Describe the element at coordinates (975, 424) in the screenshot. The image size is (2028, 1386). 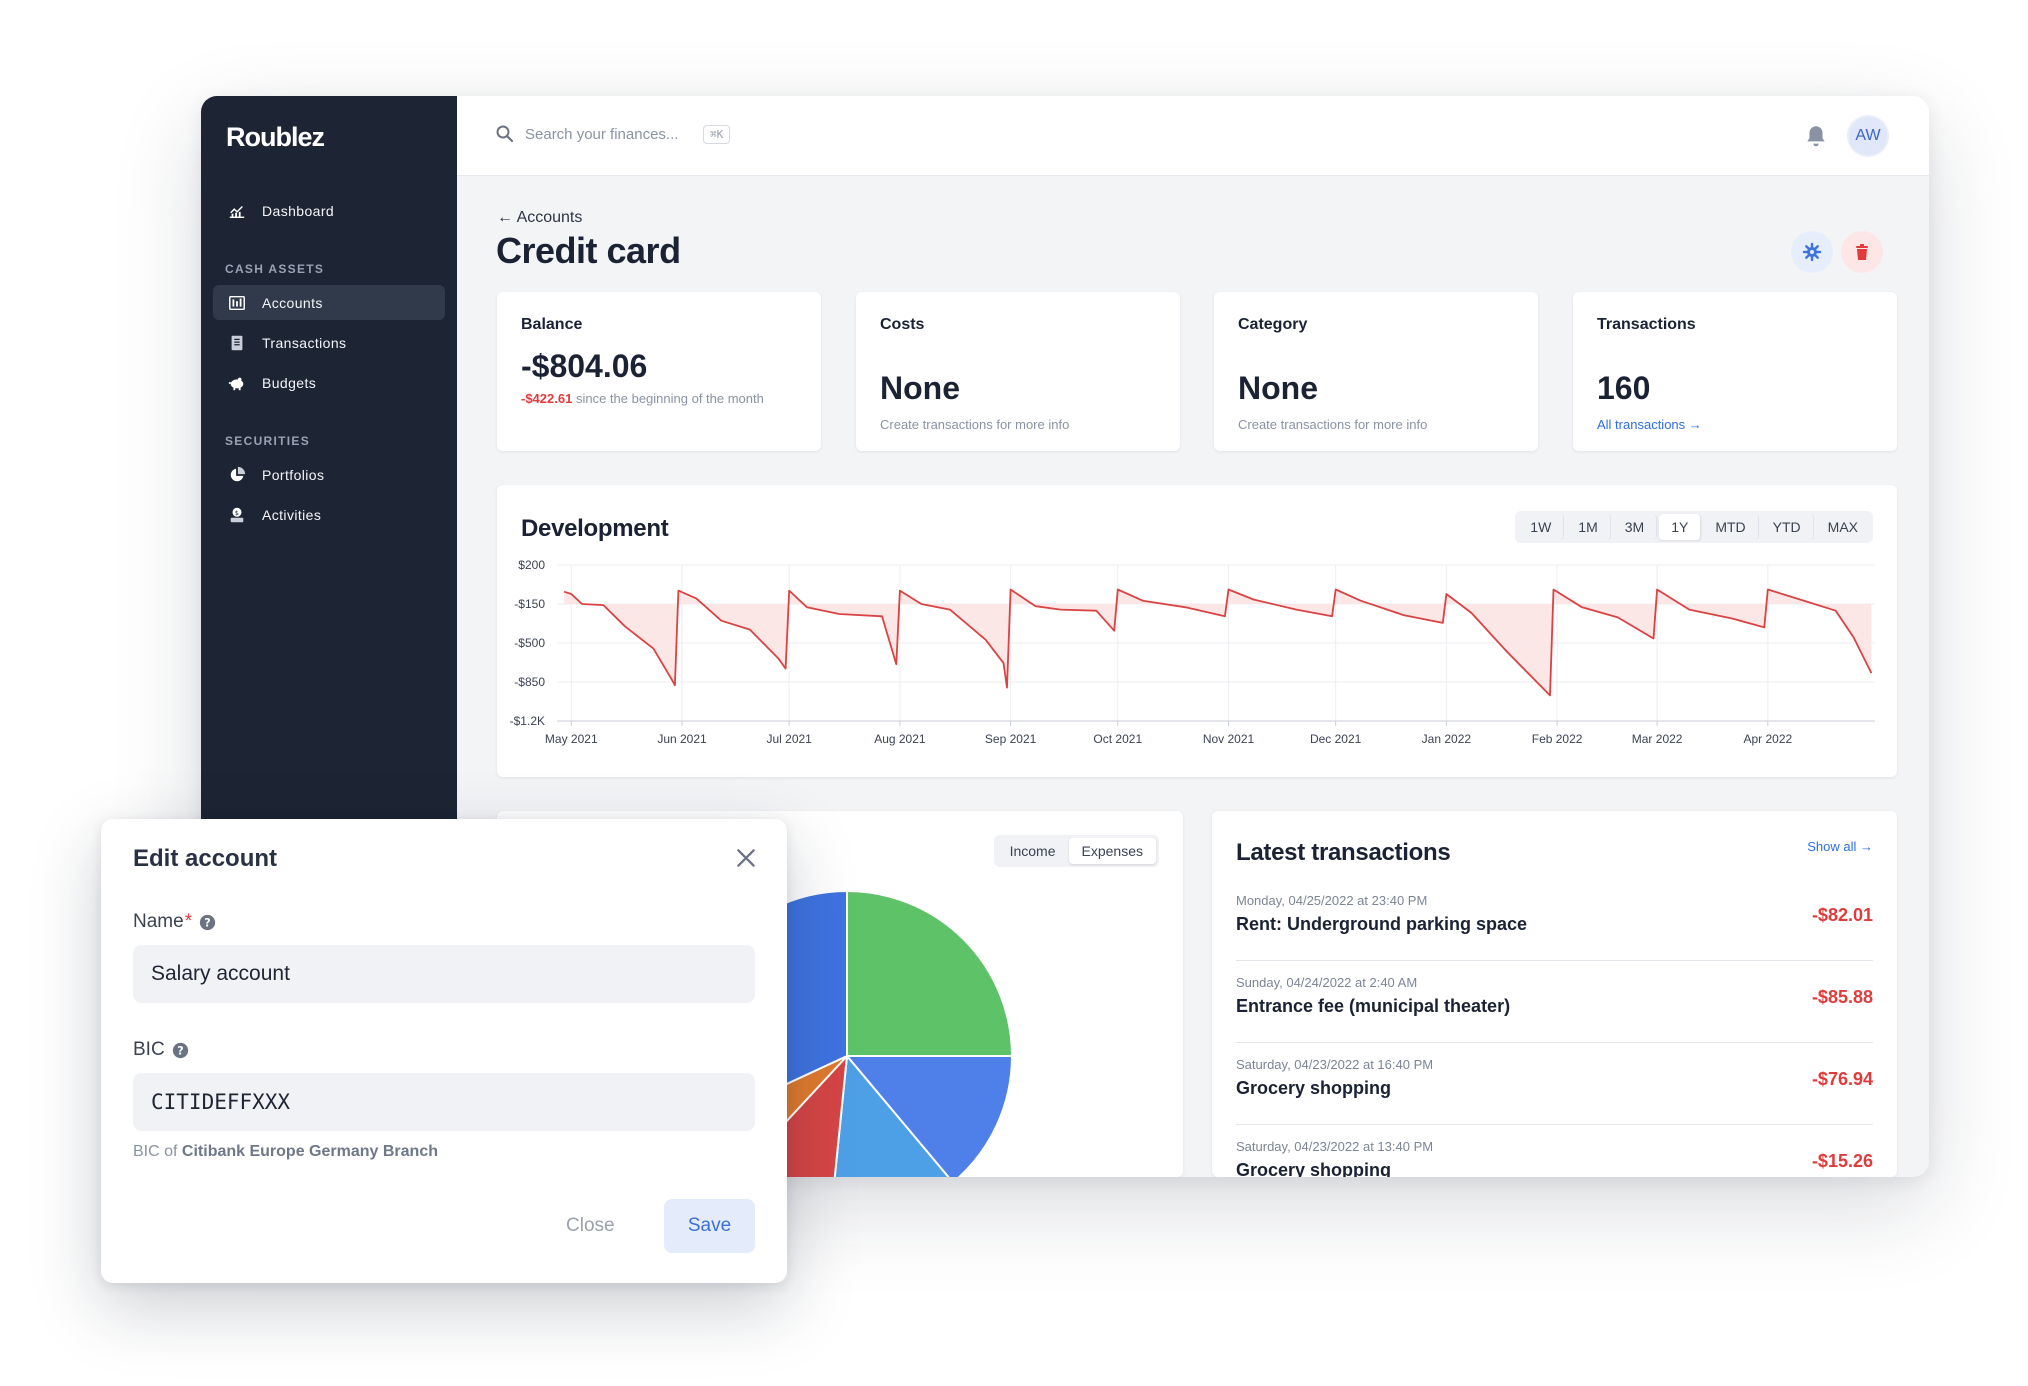
I see `costs-hint: Create transactions for more info` at that location.